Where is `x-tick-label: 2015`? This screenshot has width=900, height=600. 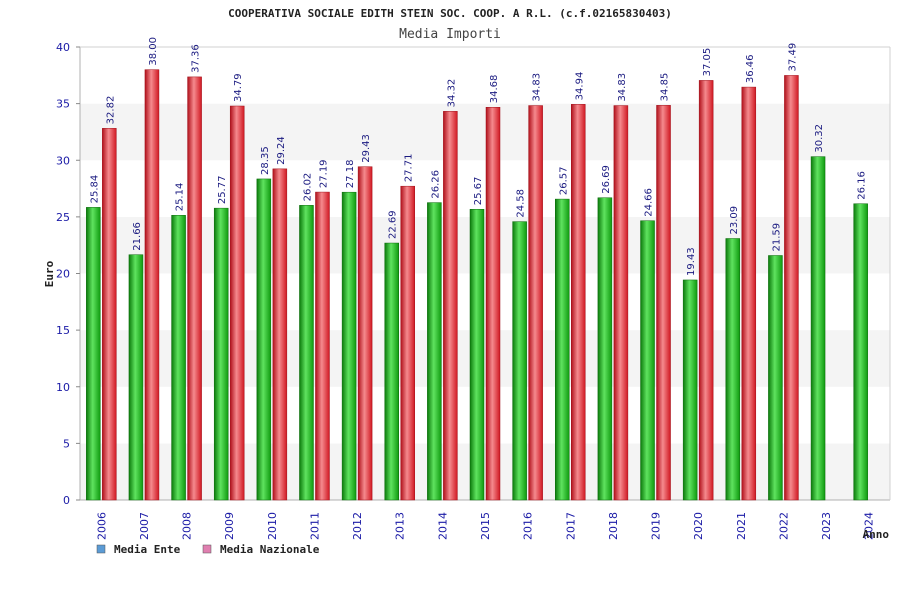
x-tick-label: 2015 is located at coordinates (485, 526).